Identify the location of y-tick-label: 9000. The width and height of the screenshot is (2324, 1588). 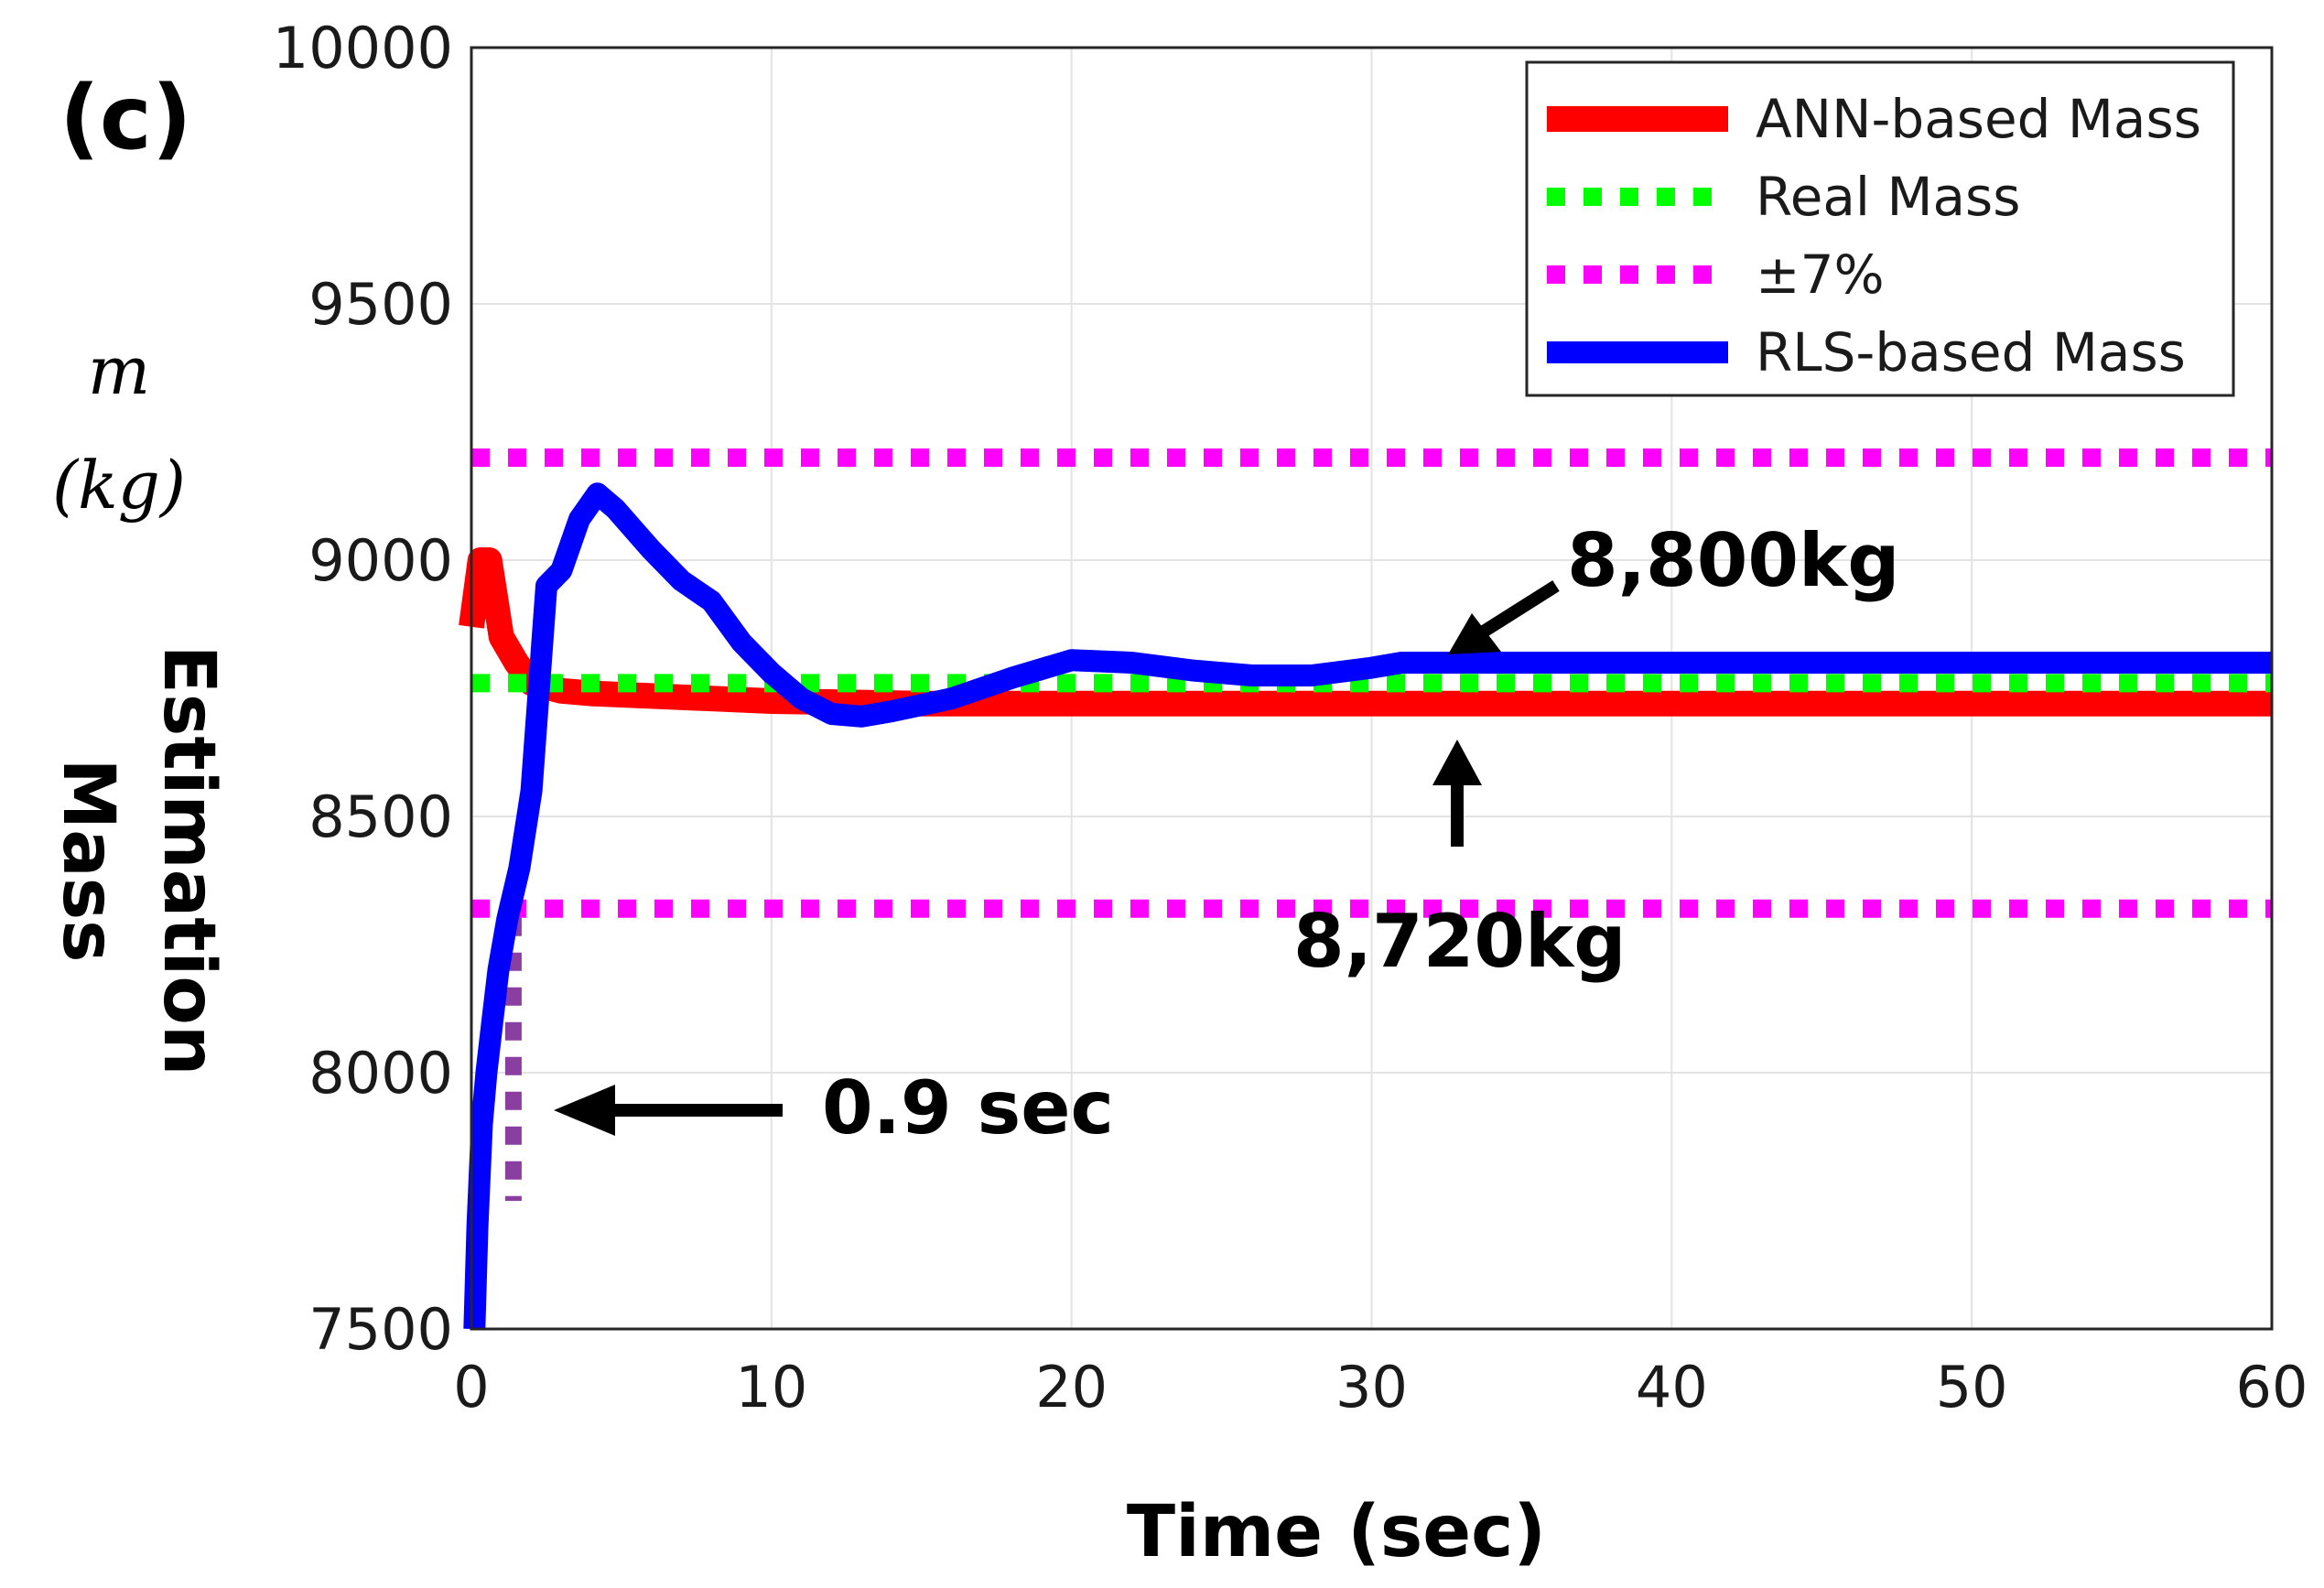
(380, 560).